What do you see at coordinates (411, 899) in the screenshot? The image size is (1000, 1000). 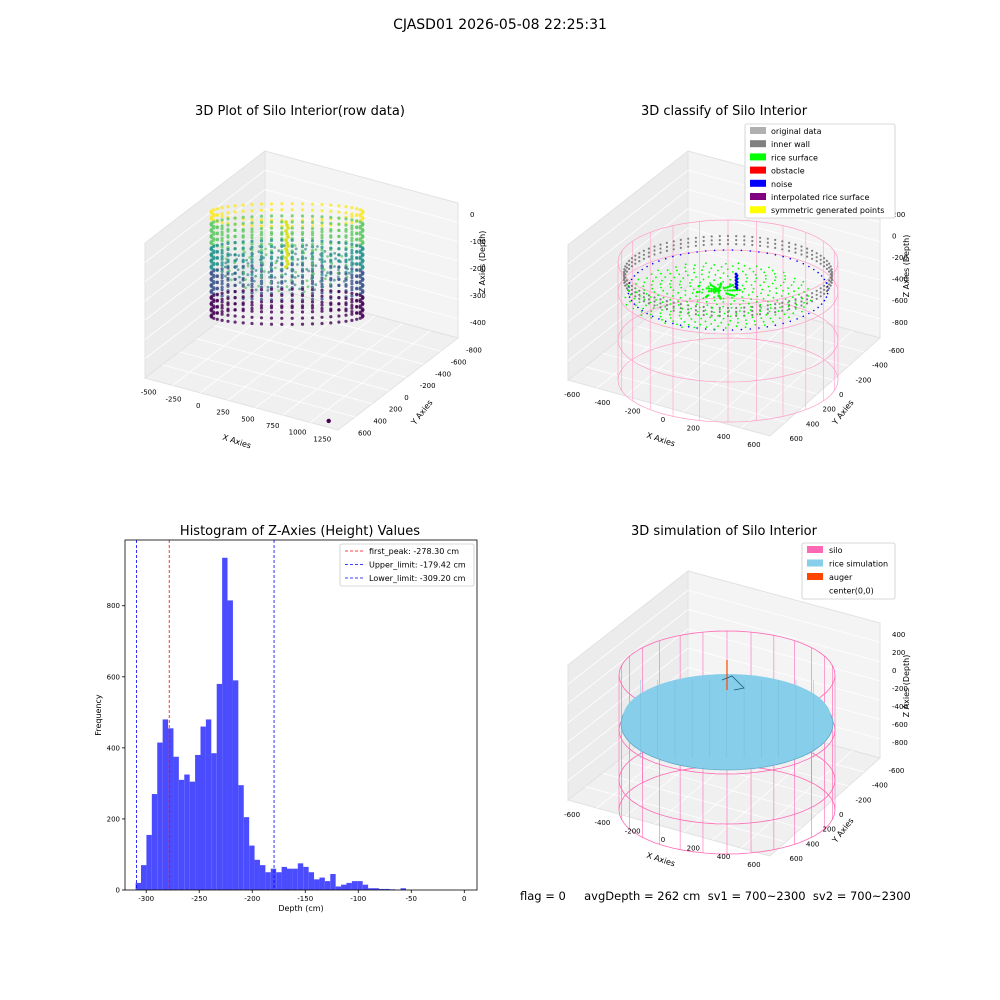 I see `x-tick-label: -50` at bounding box center [411, 899].